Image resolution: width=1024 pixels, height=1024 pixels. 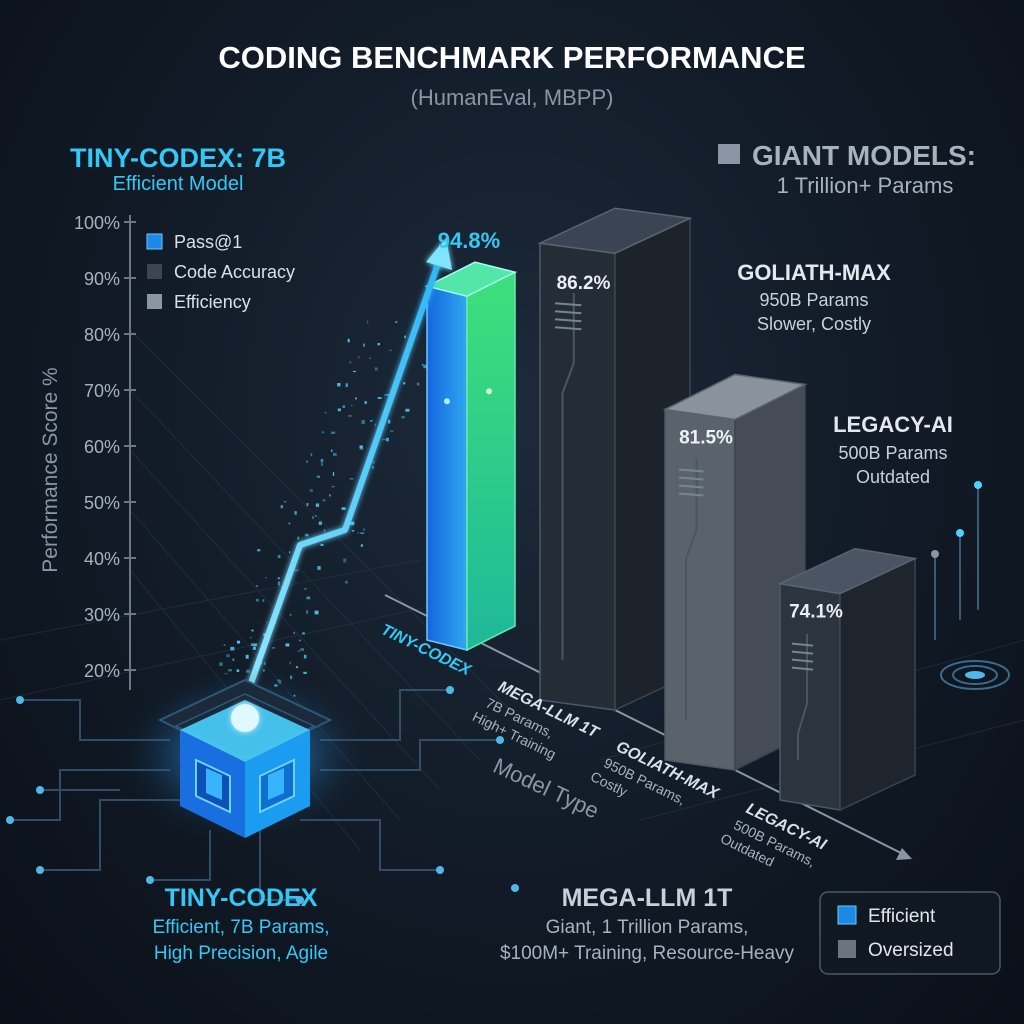 What do you see at coordinates (245, 755) in the screenshot?
I see `tiny-codex-cube` at bounding box center [245, 755].